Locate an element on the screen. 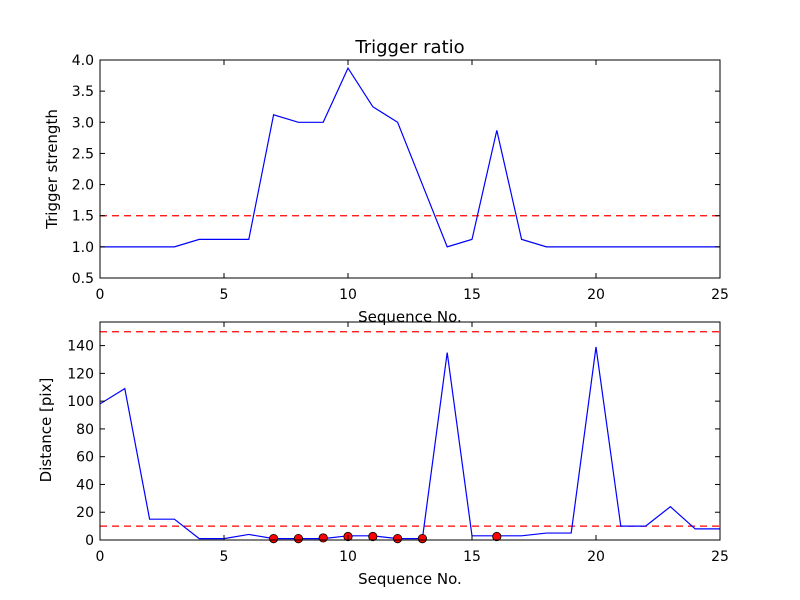  y-tick-label: 60 is located at coordinates (85, 458).